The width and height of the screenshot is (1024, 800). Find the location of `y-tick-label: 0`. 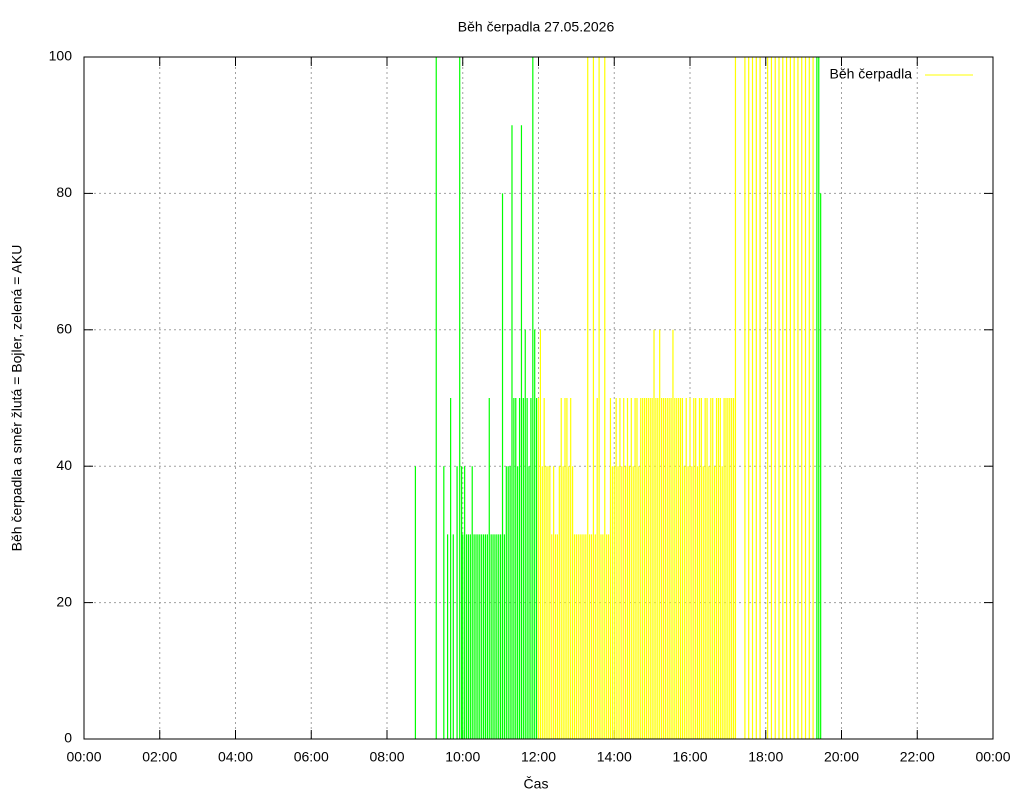

y-tick-label: 0 is located at coordinates (68, 738).